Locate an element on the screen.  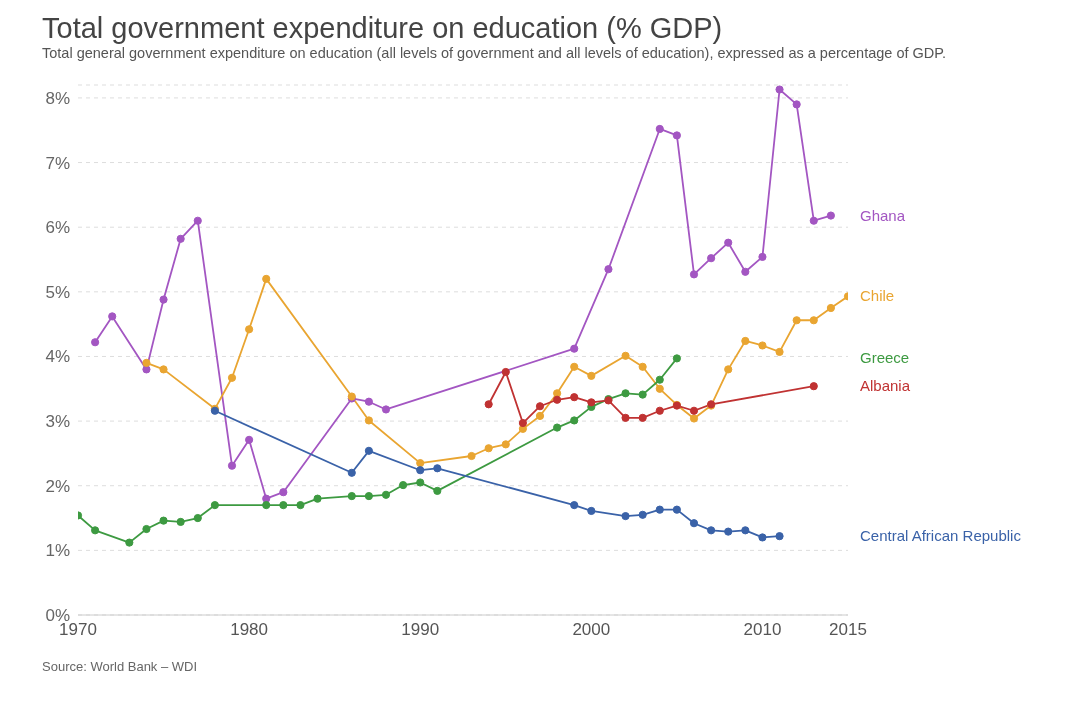
y-tick-label: 3% is located at coordinates (57, 422).